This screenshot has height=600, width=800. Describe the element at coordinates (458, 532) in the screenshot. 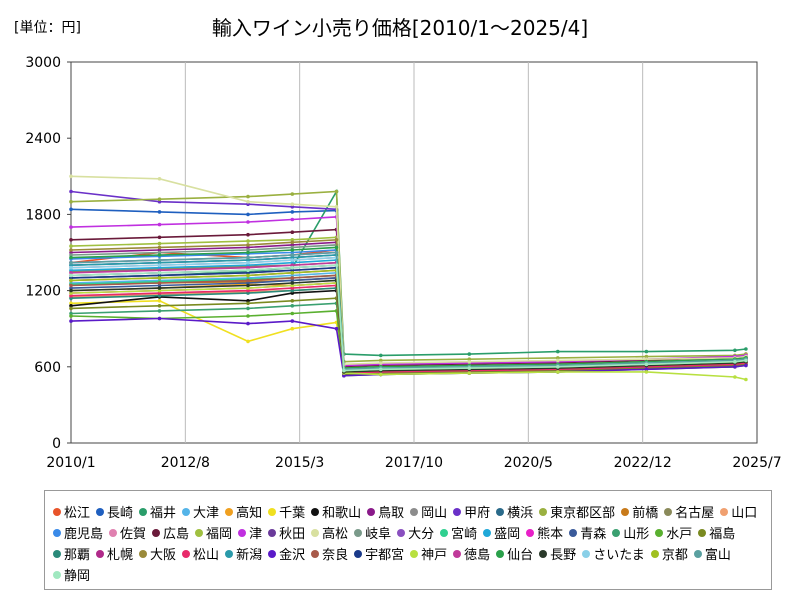

I see `legend-item: 宮崎` at that location.